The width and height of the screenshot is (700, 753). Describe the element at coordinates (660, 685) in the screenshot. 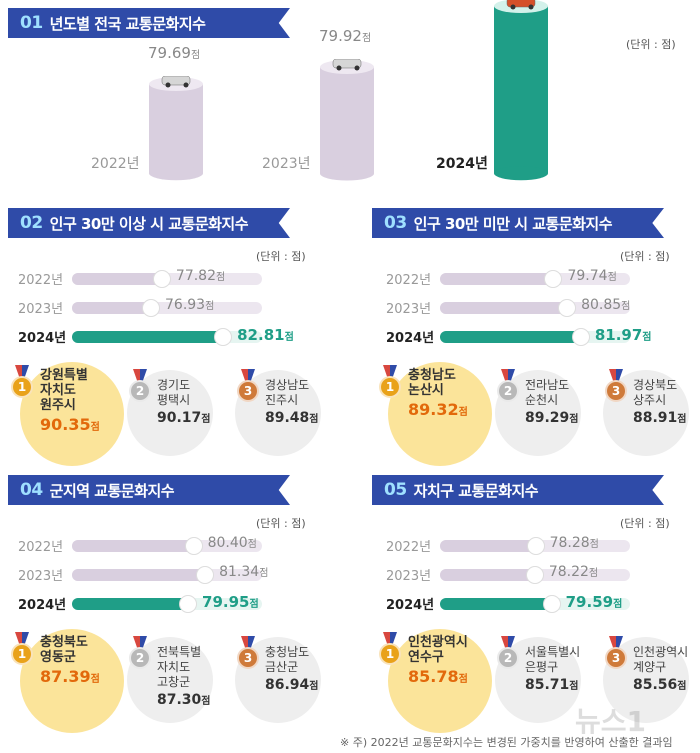

I see `ranking-value: 85.56점` at that location.